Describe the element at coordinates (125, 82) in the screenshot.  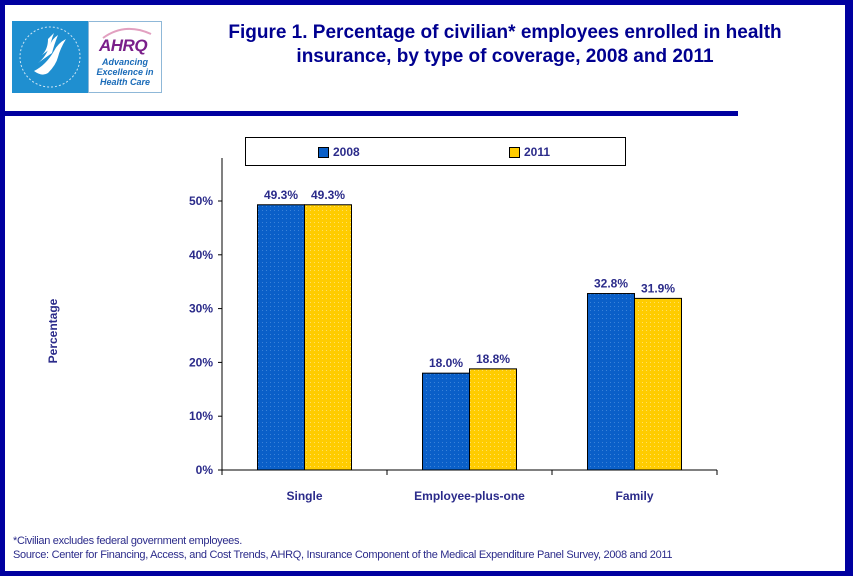
I see `ahrq-tagline-line: Health Care` at that location.